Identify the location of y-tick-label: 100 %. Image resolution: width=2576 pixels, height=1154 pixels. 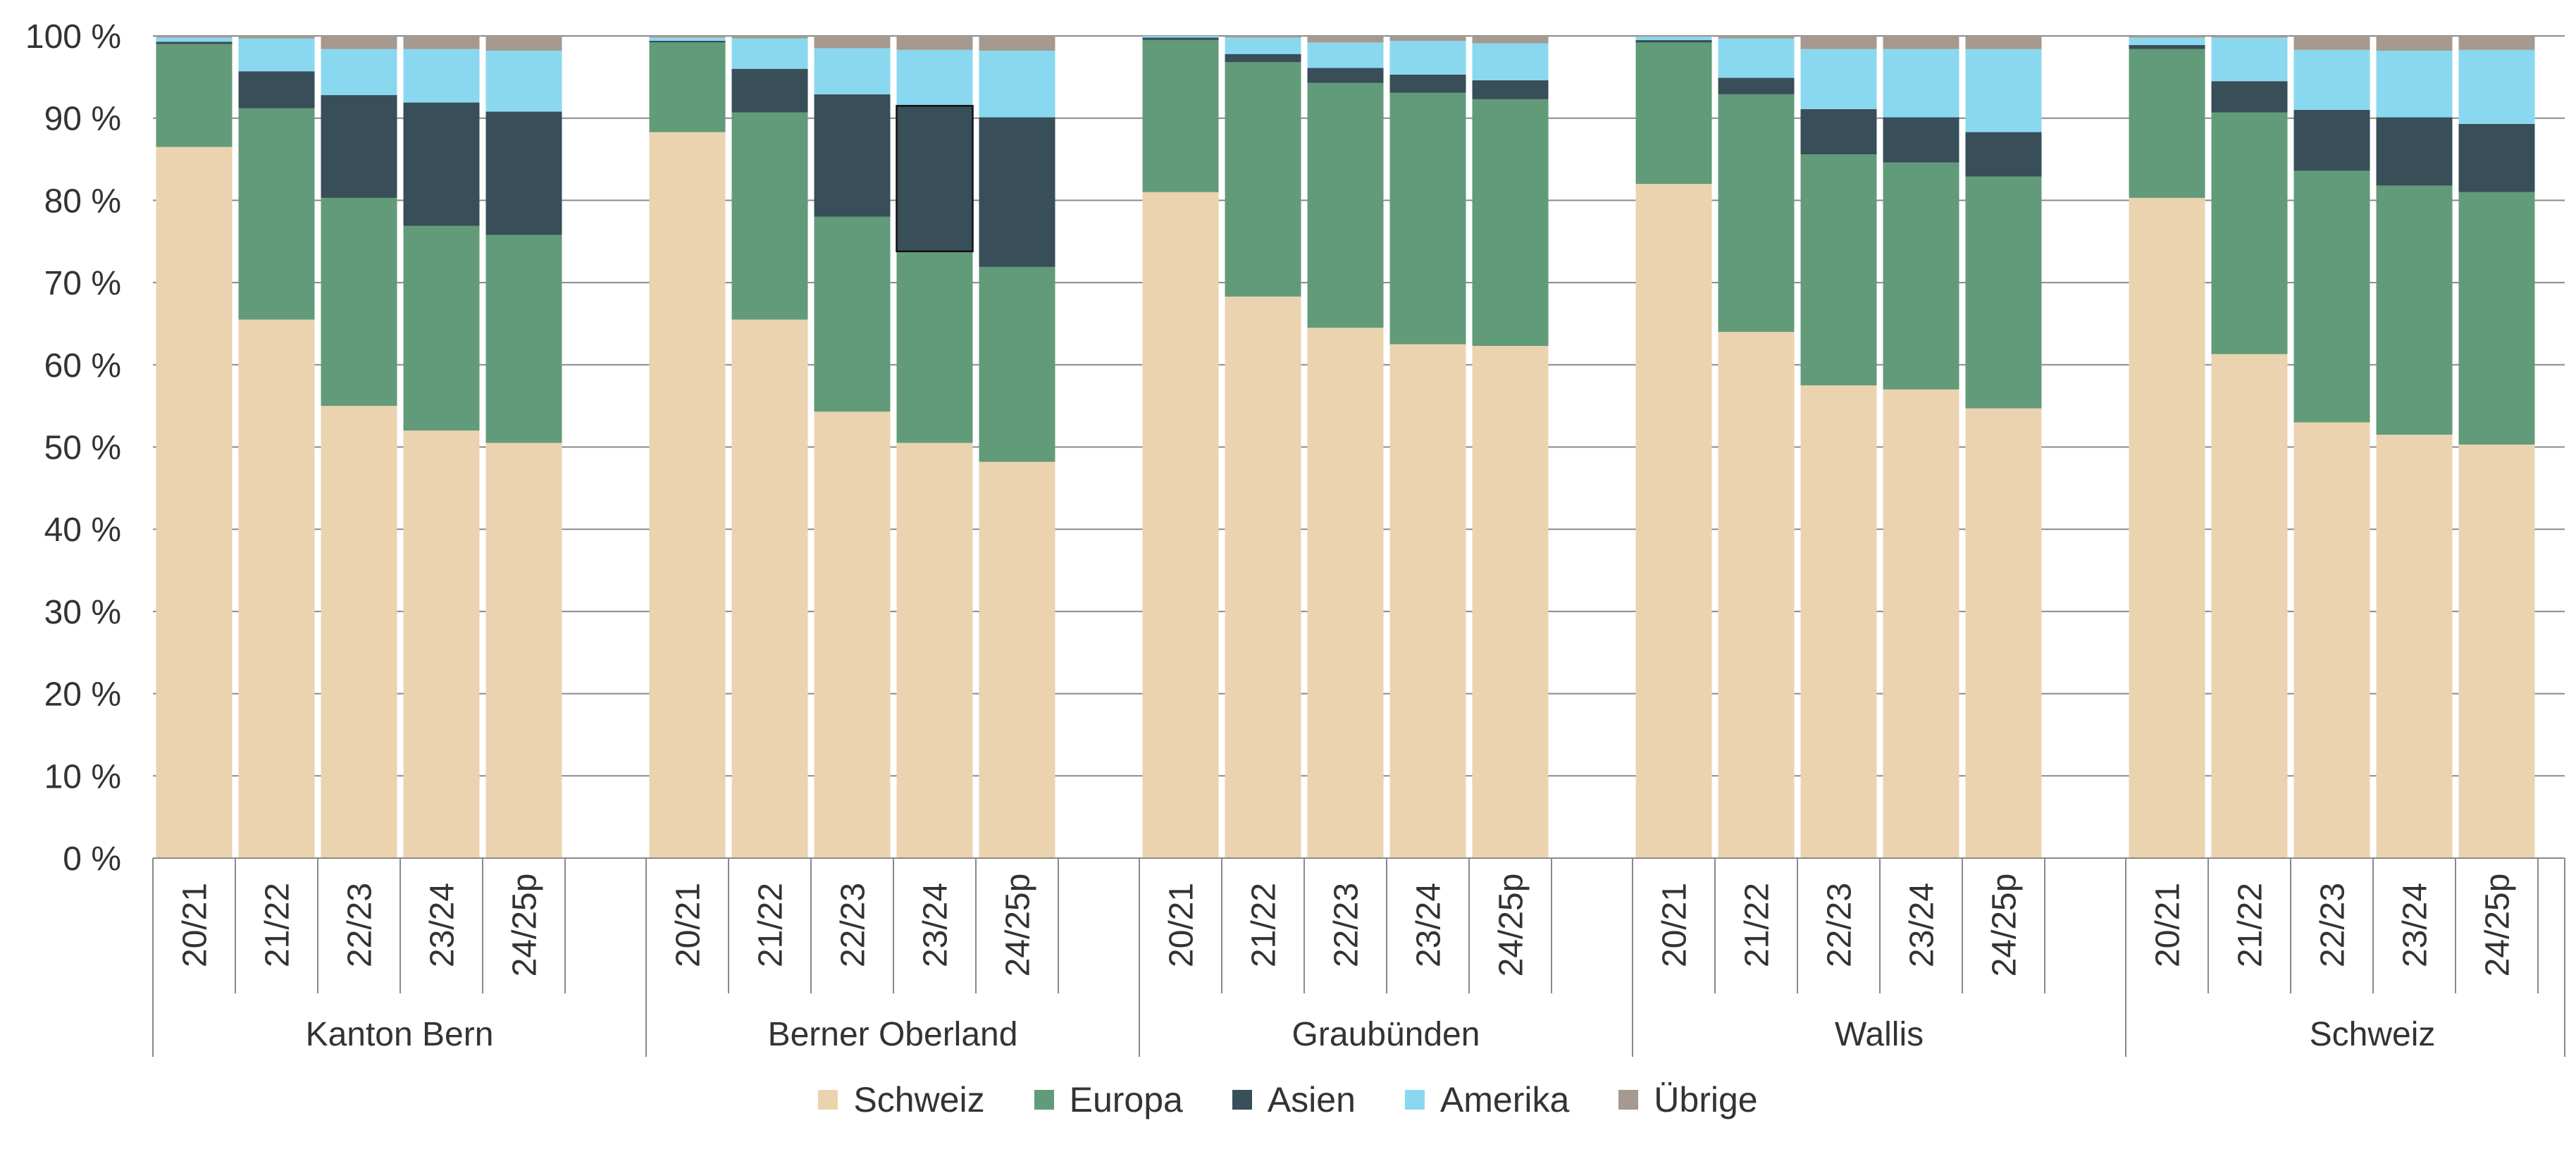
(73, 37).